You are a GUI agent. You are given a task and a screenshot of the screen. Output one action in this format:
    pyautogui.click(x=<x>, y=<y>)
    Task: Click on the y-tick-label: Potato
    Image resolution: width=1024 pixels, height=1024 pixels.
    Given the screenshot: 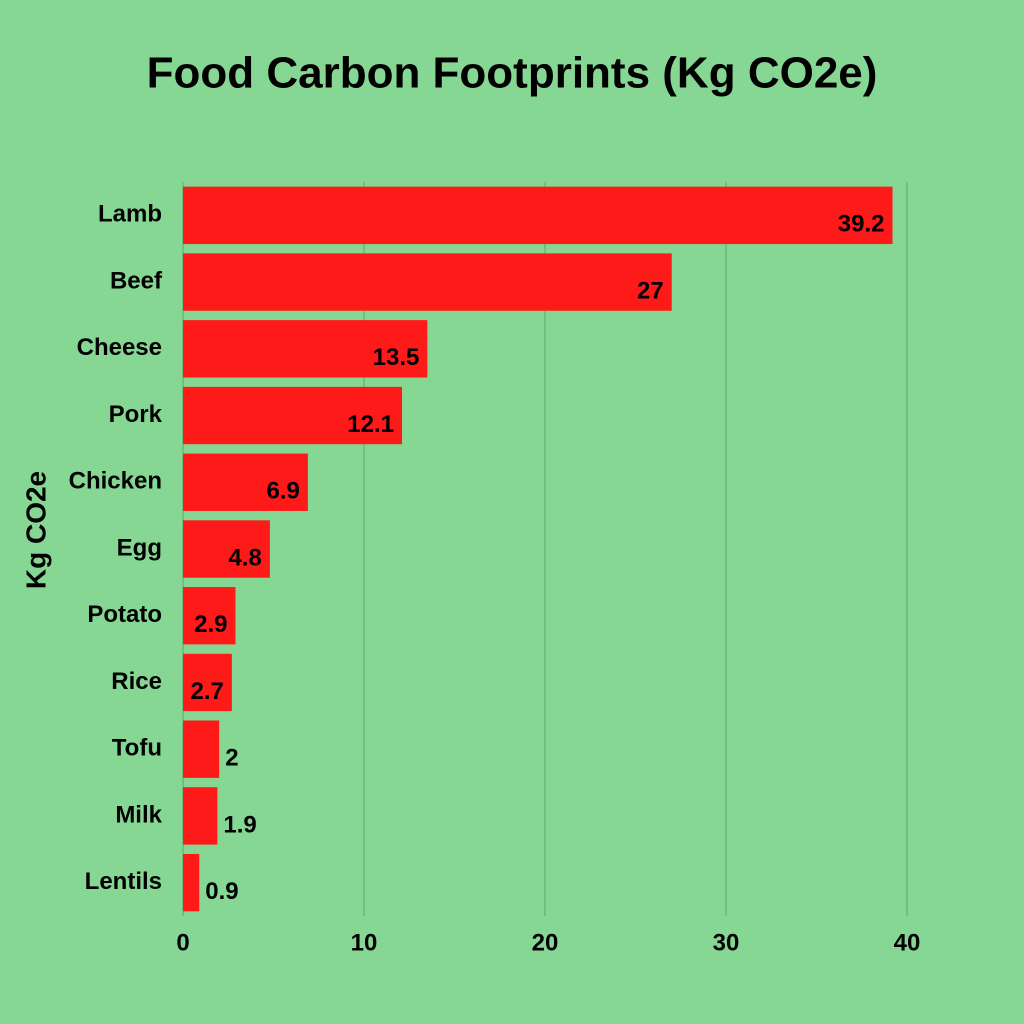 What is the action you would take?
    pyautogui.click(x=124, y=614)
    